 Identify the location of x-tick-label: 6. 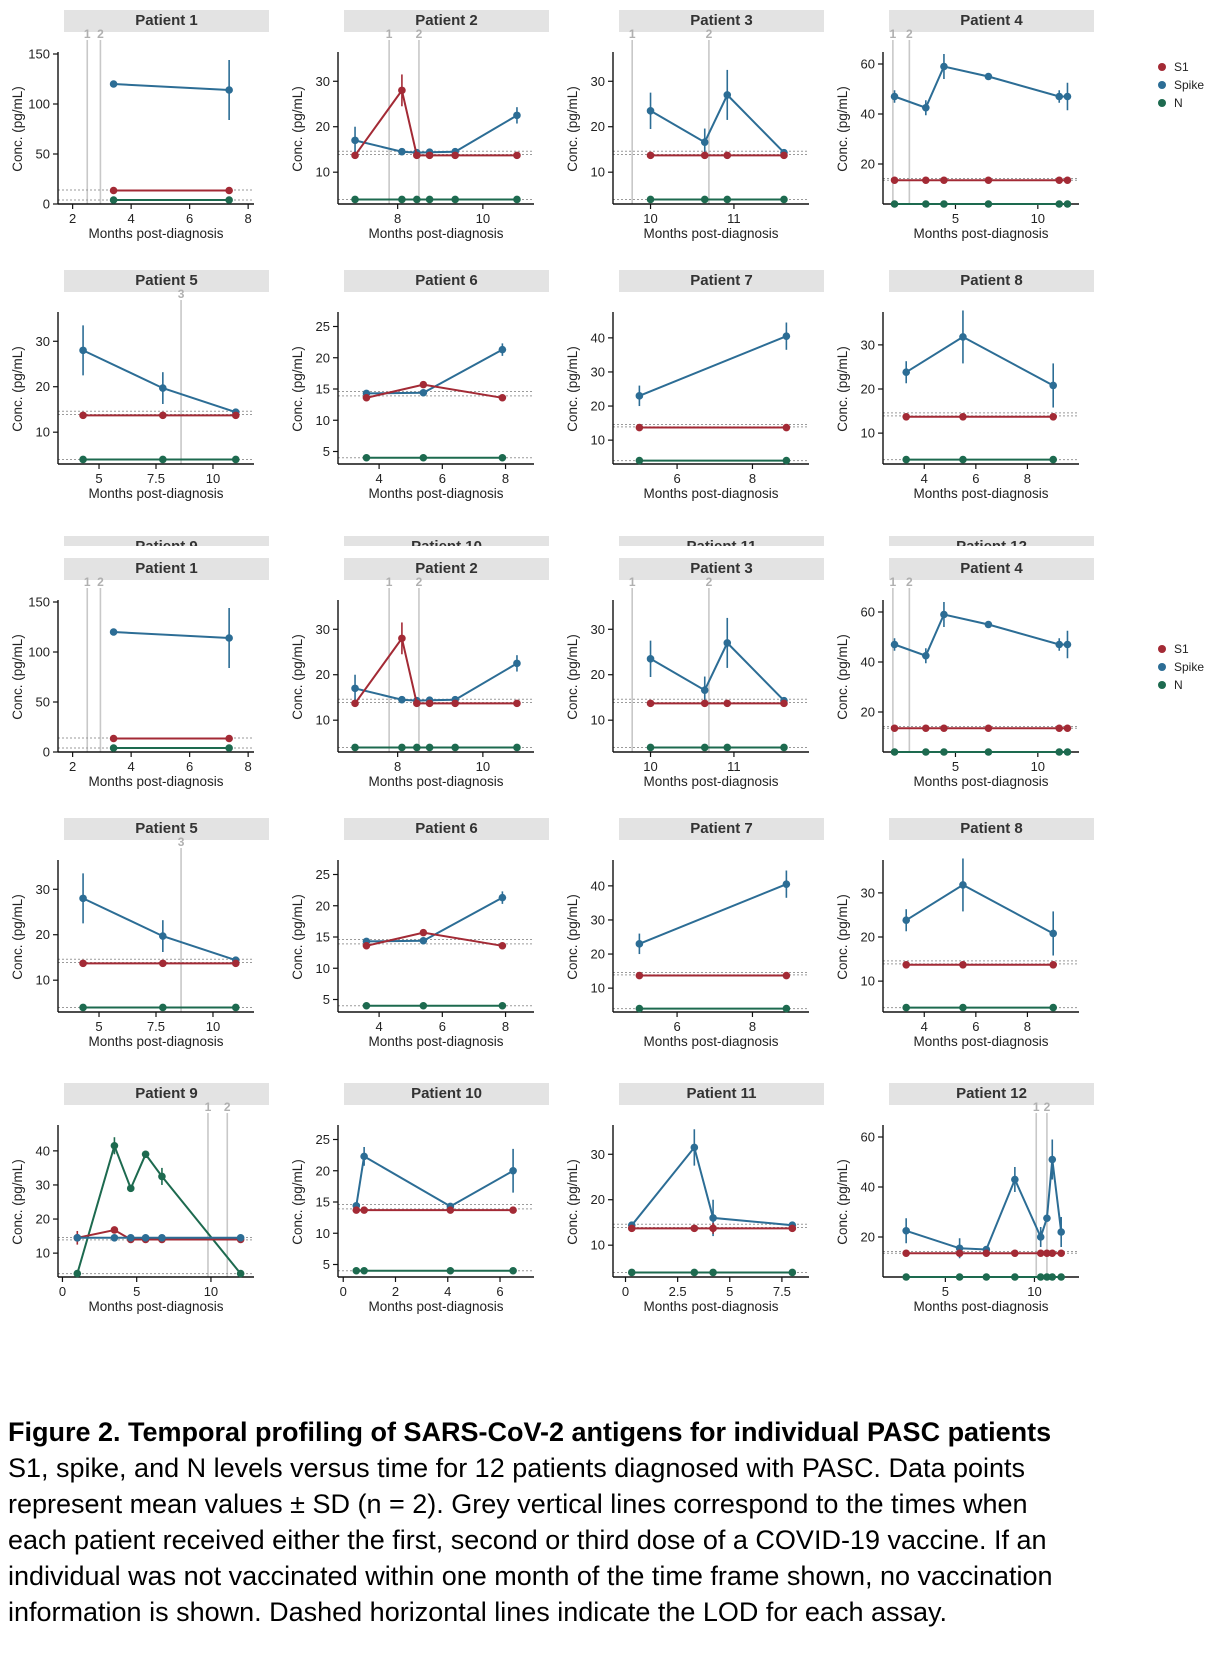
(676, 478).